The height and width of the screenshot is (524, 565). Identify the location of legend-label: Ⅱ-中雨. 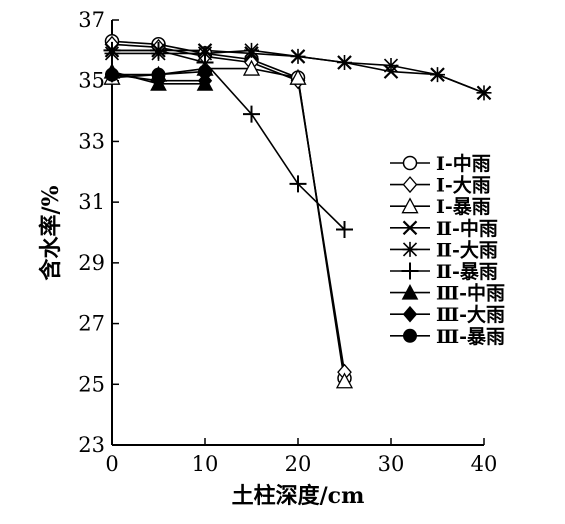
(467, 228).